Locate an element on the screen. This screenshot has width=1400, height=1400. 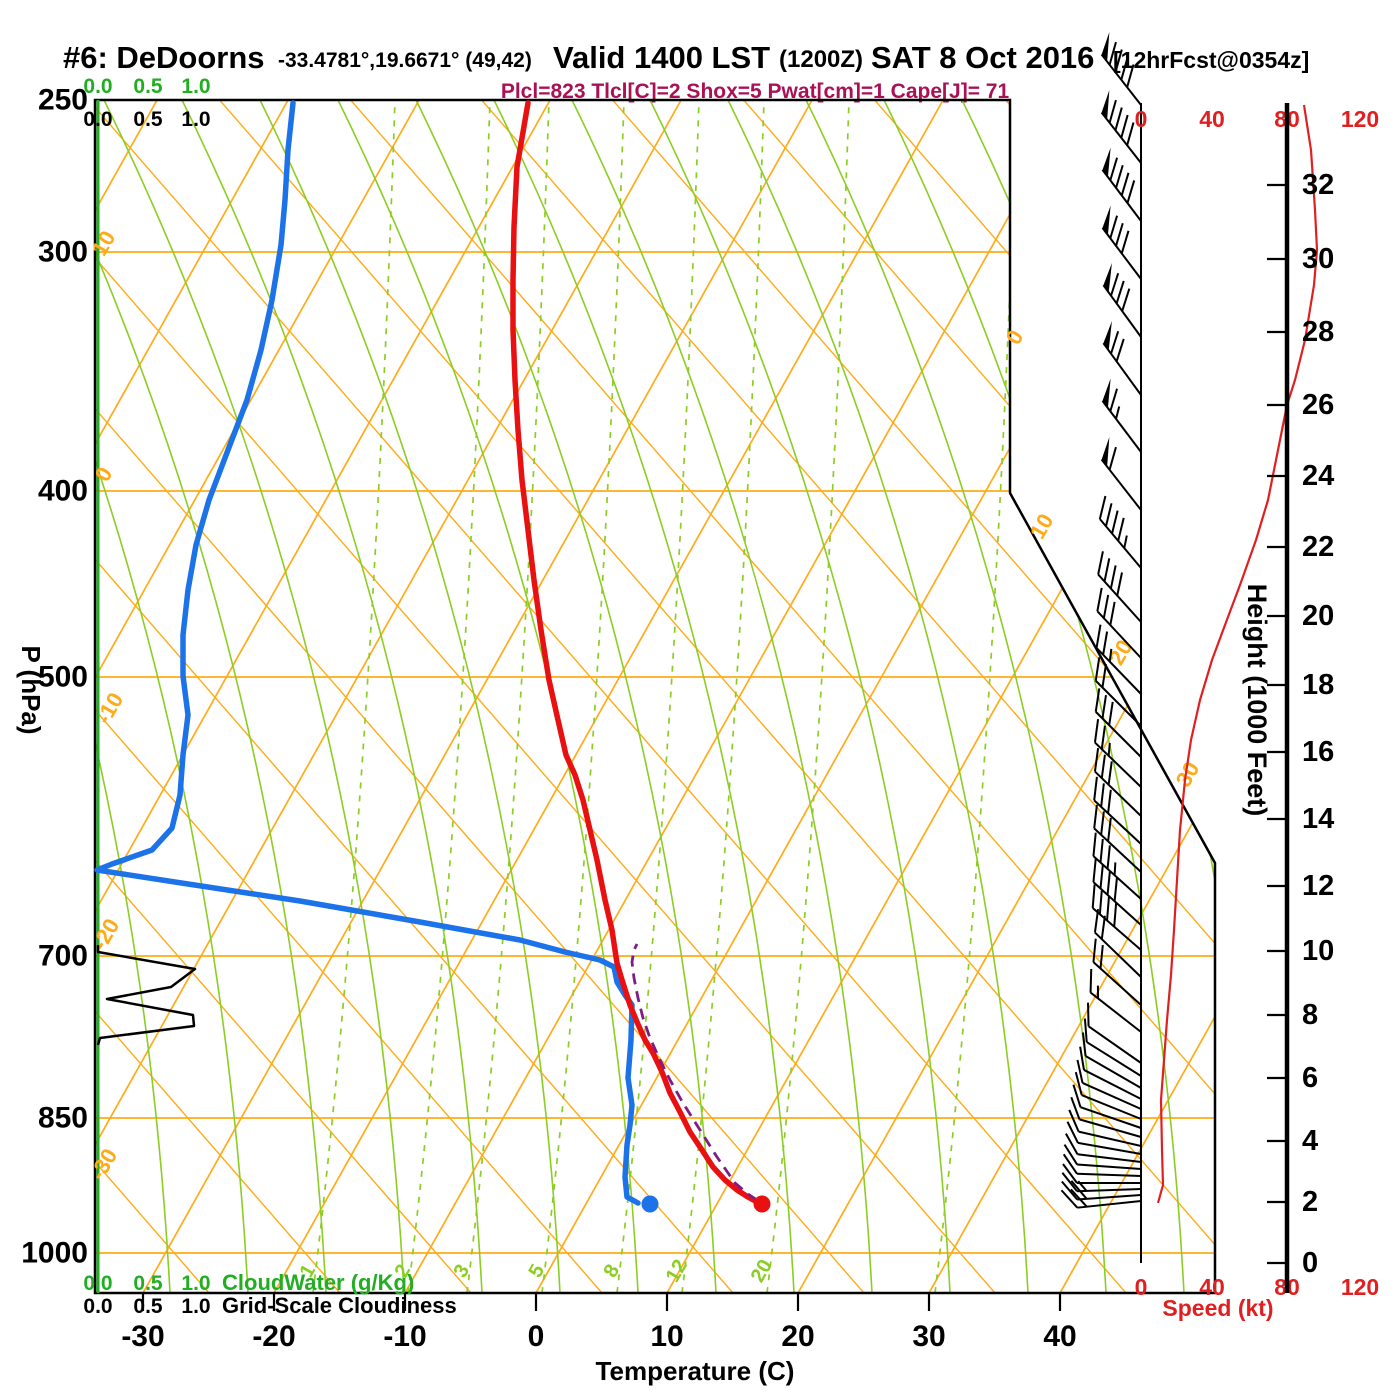
temperature-tick-label: 40 is located at coordinates (1059, 1336).